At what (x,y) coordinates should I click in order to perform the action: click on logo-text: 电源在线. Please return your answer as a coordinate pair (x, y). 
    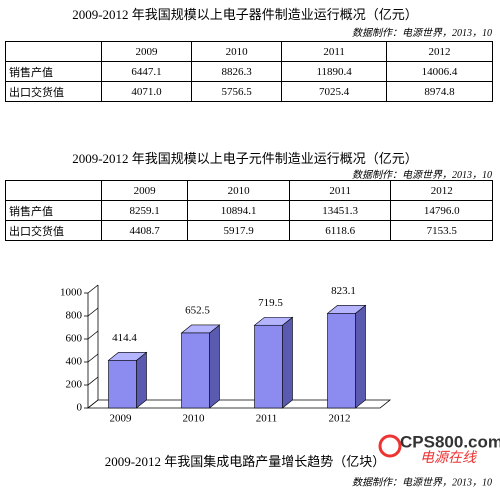
    Looking at the image, I should click on (449, 458).